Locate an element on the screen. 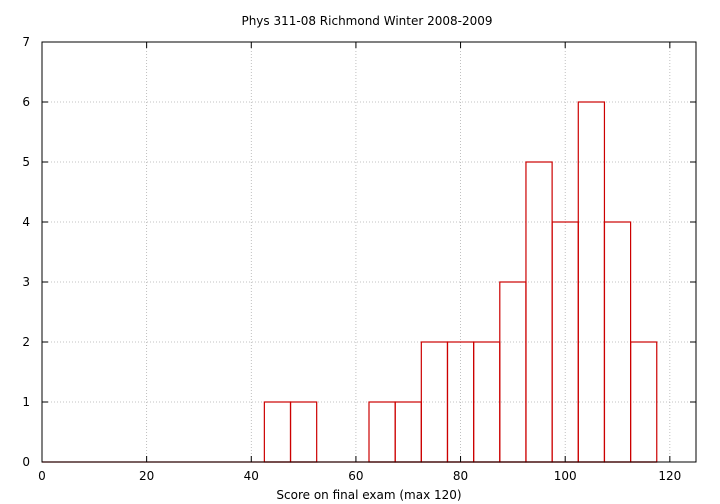 This screenshot has height=504, width=720. x-tick-label: 120 is located at coordinates (669, 476).